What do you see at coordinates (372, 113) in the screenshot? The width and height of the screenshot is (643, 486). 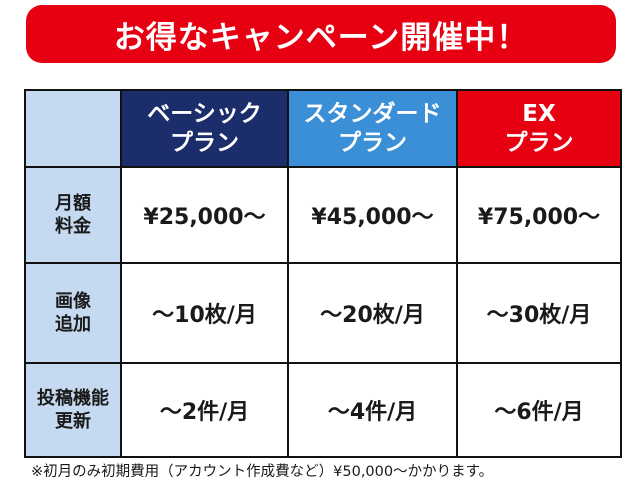 I see `plan-name: スタンダード` at bounding box center [372, 113].